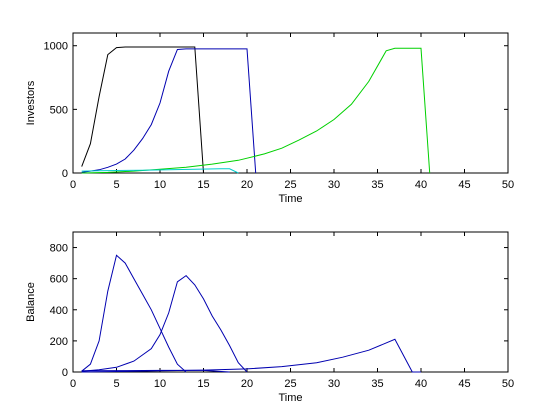 Image resolution: width=560 pixels, height=420 pixels. Describe the element at coordinates (334, 185) in the screenshot. I see `investors-x-tick-label: 30` at that location.